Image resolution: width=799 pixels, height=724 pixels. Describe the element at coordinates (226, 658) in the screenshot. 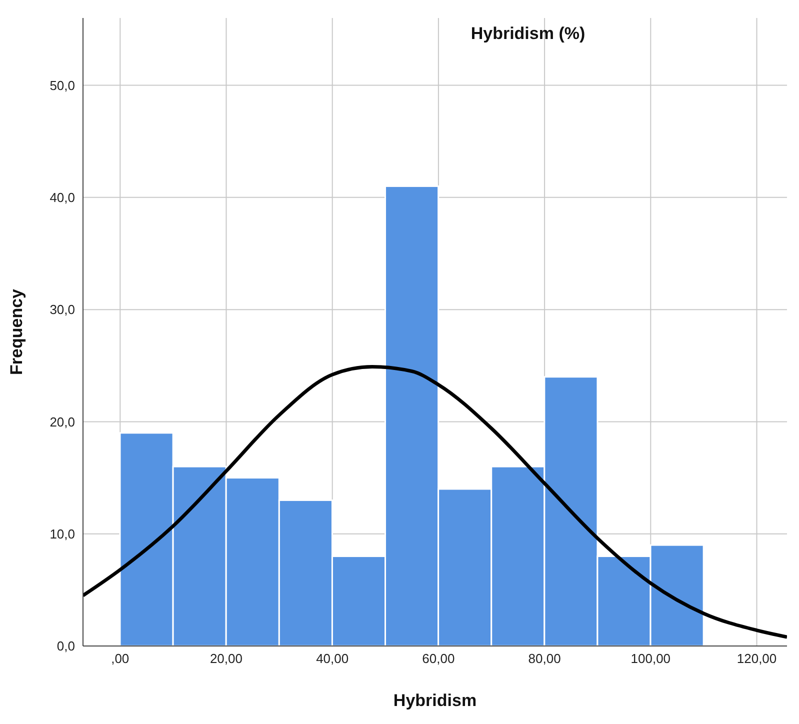

I see `x-tick-label: 20,00` at that location.